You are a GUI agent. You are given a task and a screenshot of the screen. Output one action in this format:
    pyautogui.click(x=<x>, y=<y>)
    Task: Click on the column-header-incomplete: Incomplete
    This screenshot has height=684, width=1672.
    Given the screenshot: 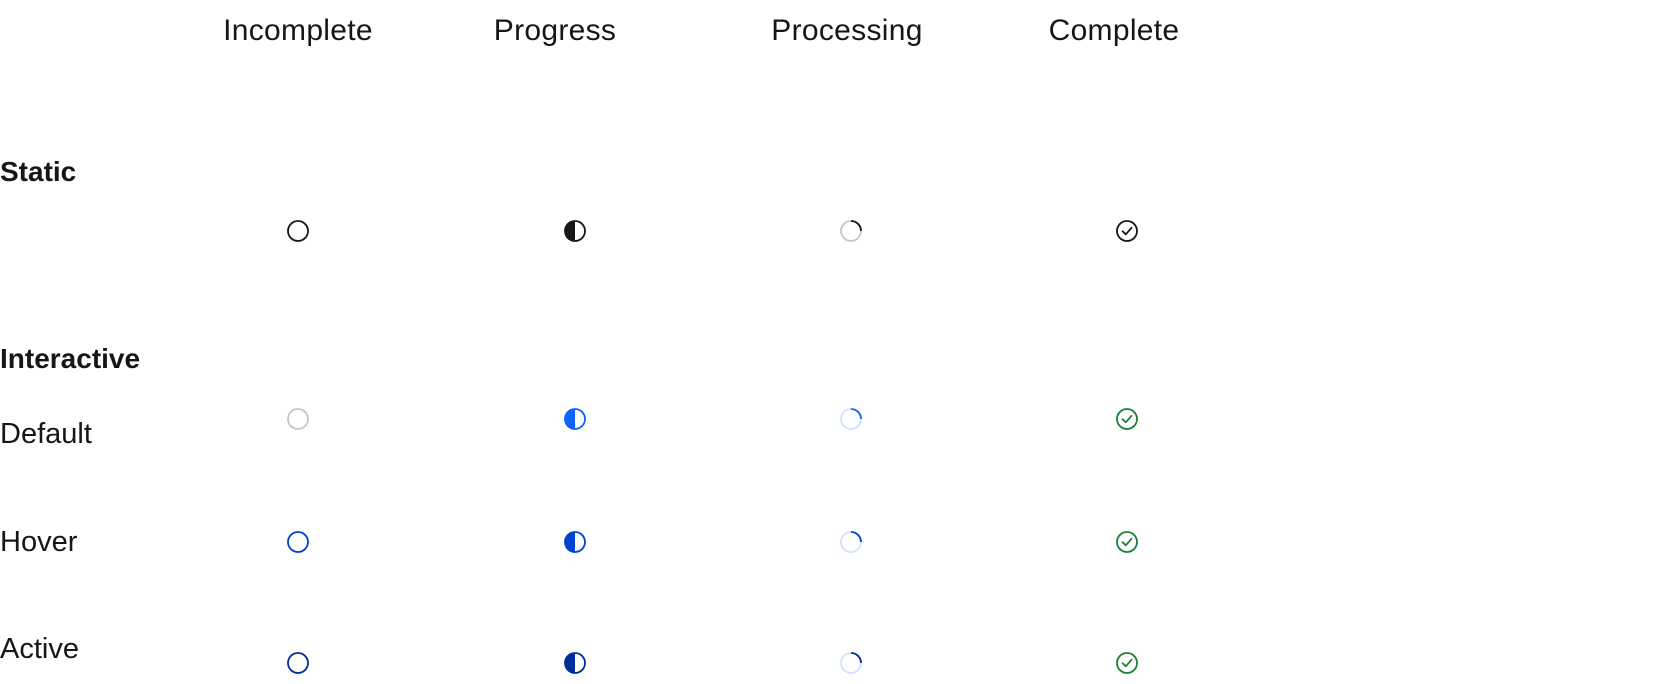 What is the action you would take?
    pyautogui.click(x=298, y=30)
    